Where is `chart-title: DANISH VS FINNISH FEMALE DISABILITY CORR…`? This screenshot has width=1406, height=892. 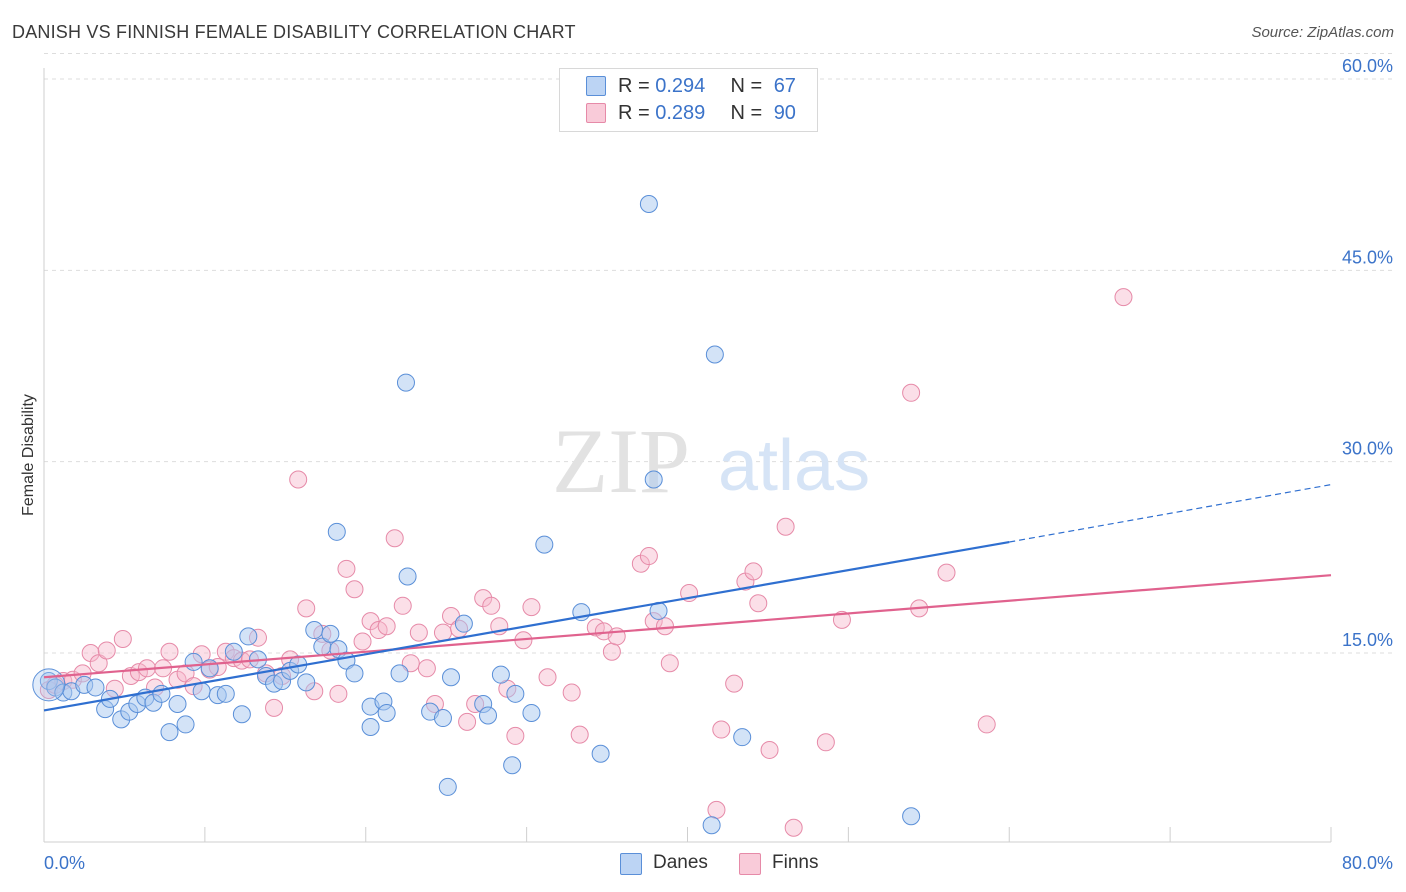 chart-title: DANISH VS FINNISH FEMALE DISABILITY CORR… is located at coordinates (294, 32).